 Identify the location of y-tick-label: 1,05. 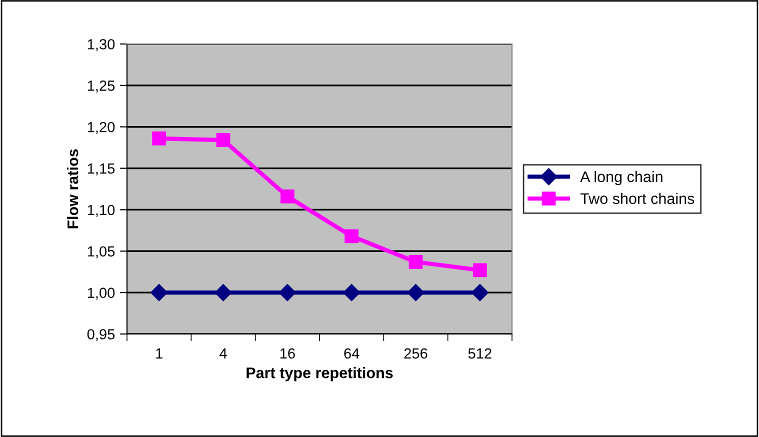
(101, 252).